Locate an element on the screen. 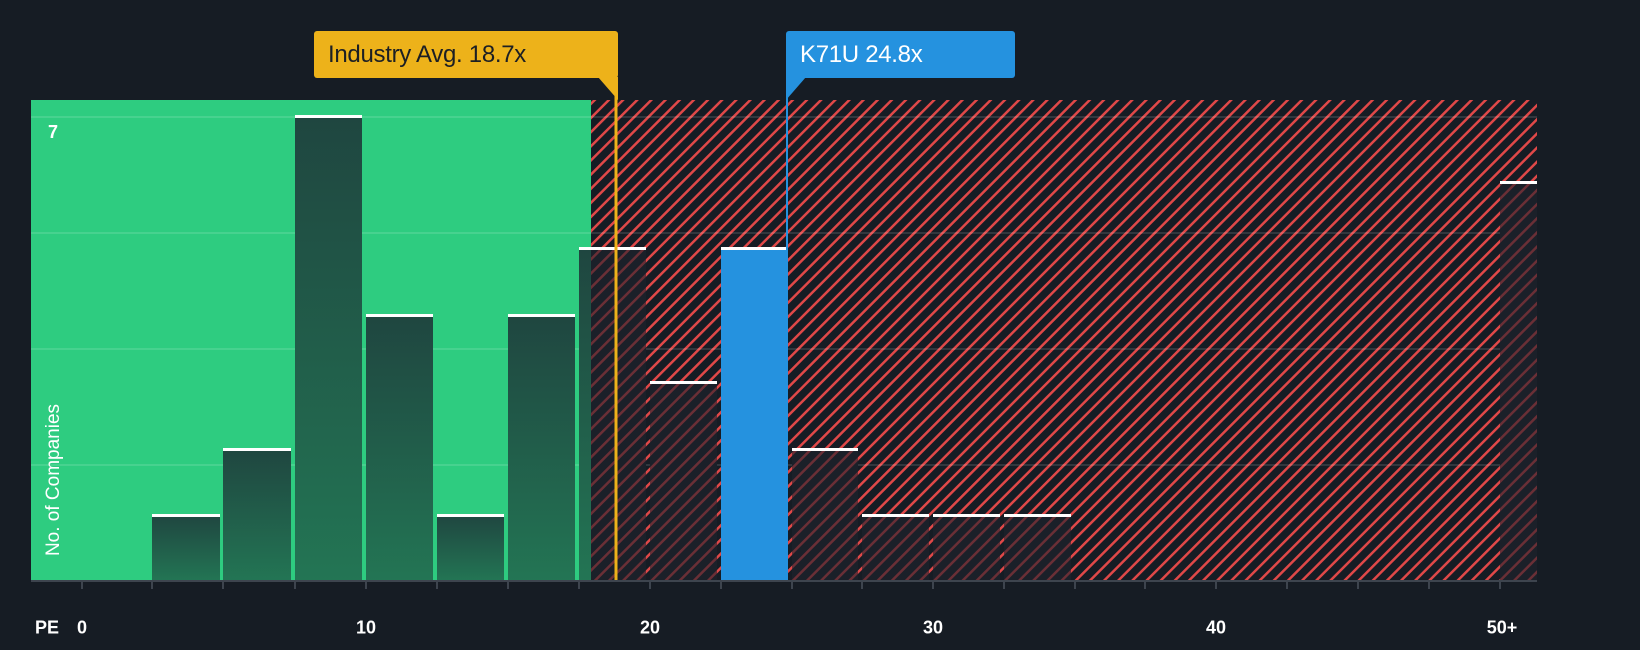 The height and width of the screenshot is (650, 1640). bar-highlighted-company is located at coordinates (754, 415).